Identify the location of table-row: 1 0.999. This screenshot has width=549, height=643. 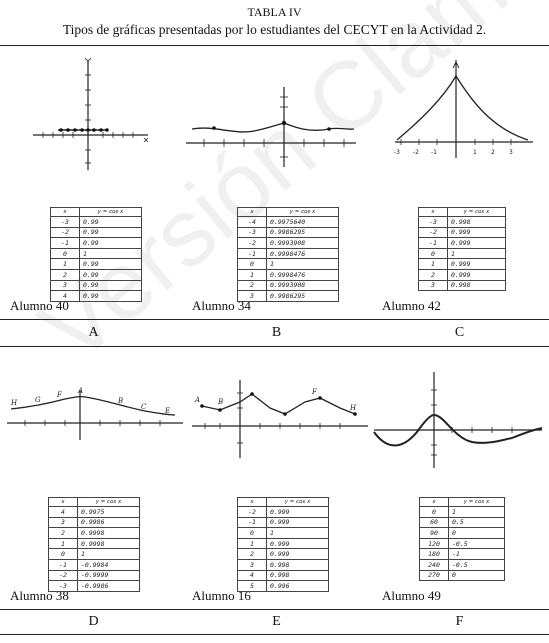
(283, 543).